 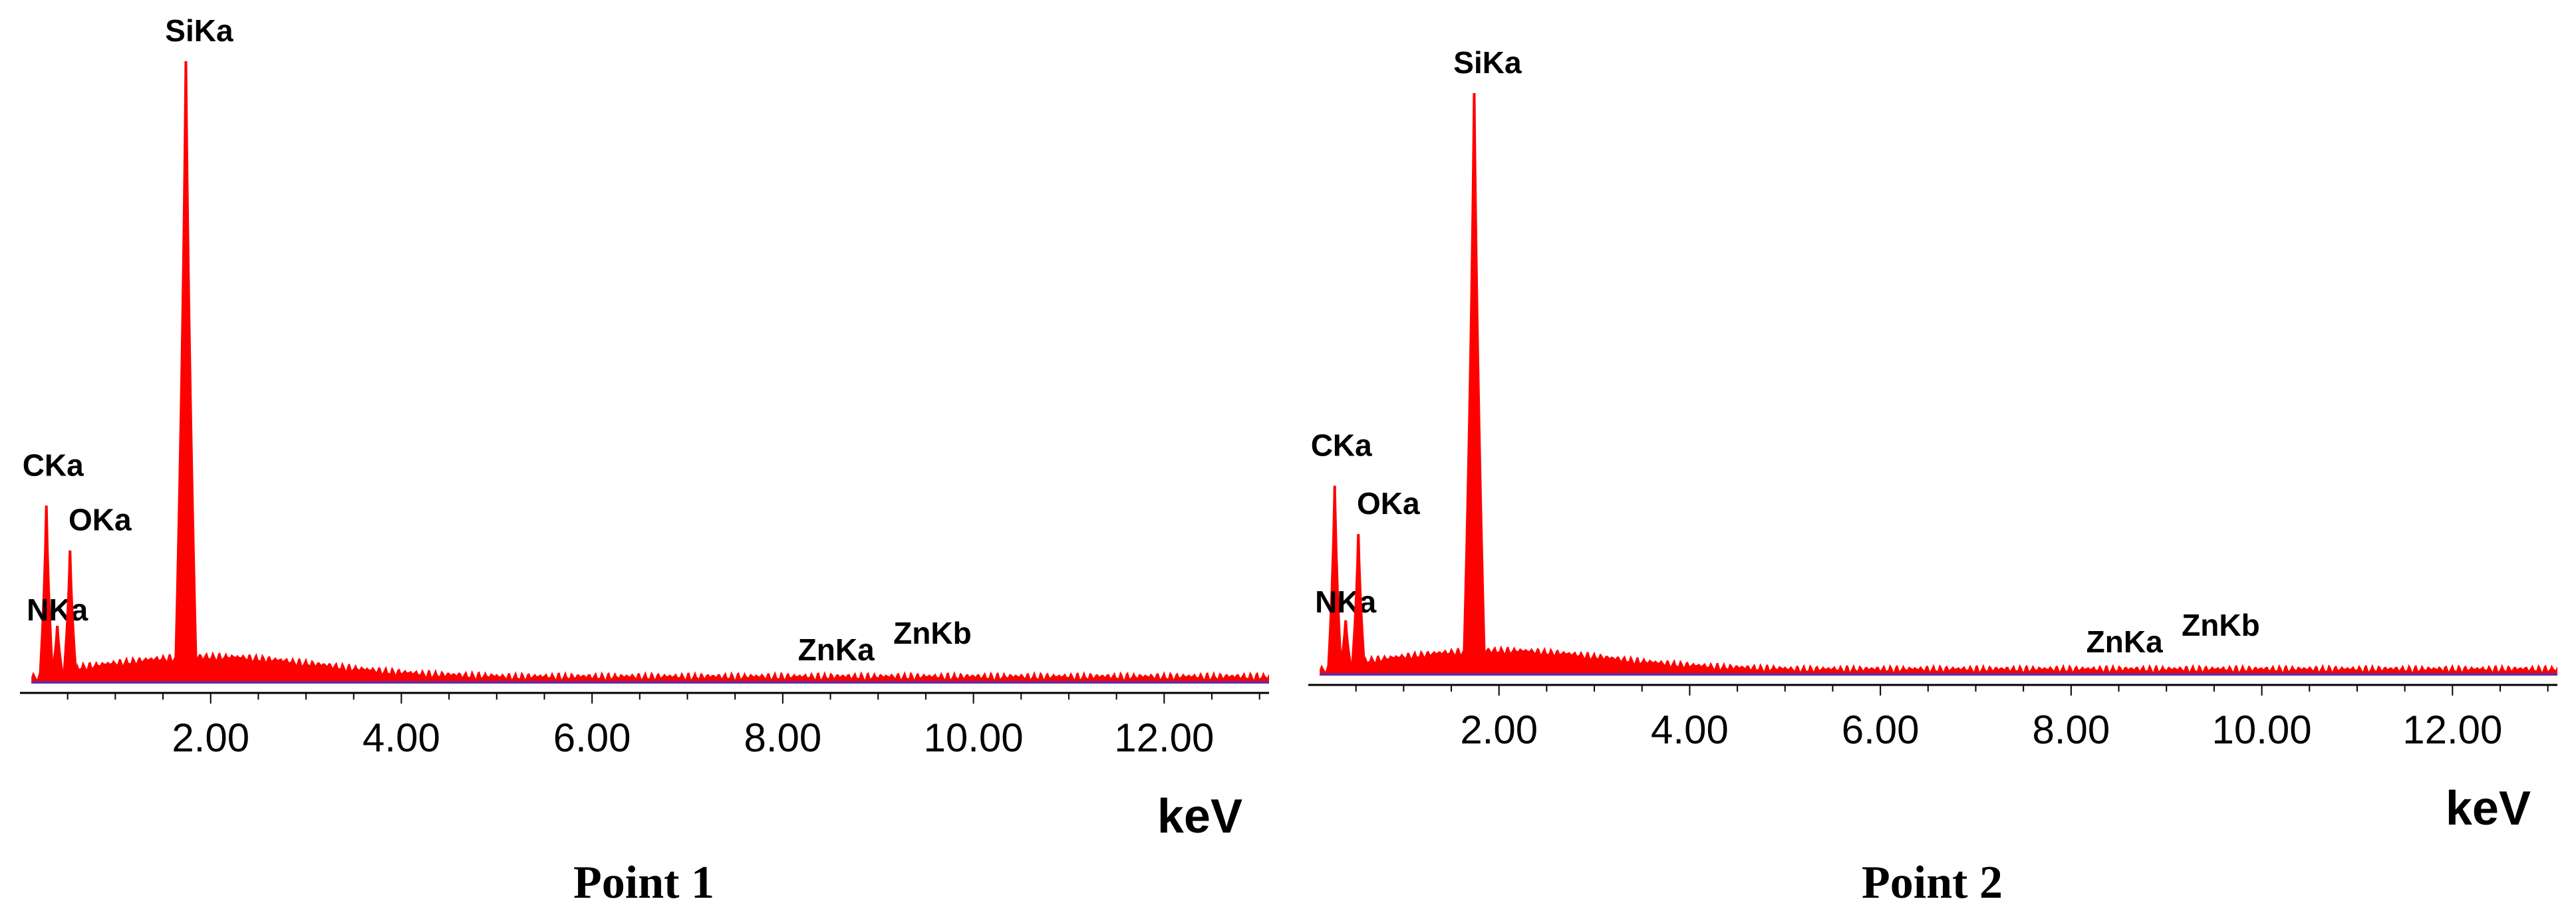 I want to click on chart-caption-1: Point 1, so click(x=643, y=882).